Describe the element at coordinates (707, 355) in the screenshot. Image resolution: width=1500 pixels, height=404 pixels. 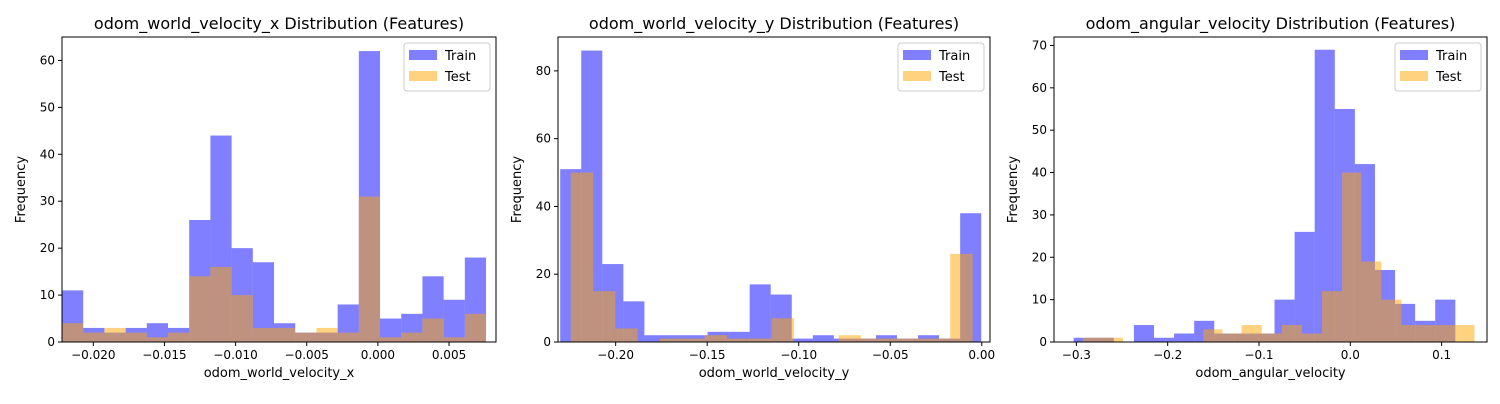
I see `x-tick-label: −0.15` at that location.